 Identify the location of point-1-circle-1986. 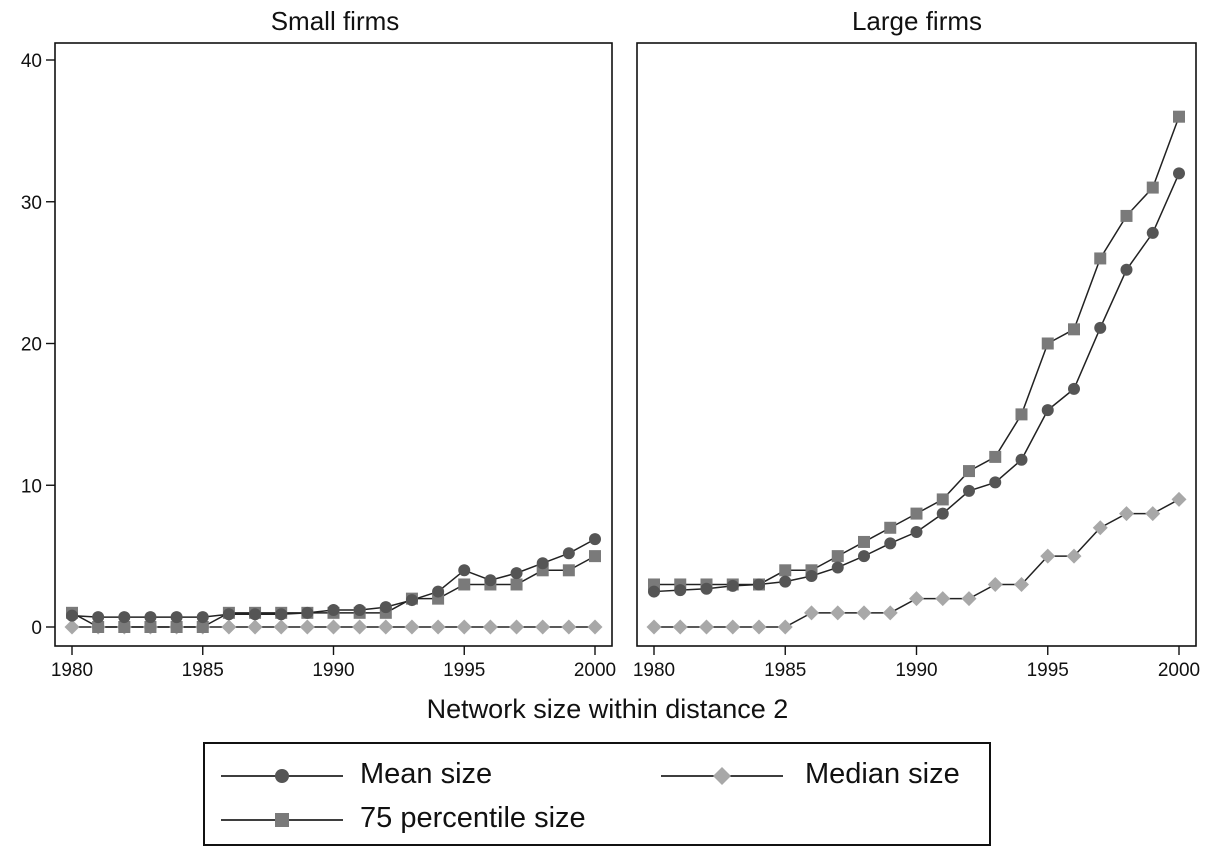
(811, 575).